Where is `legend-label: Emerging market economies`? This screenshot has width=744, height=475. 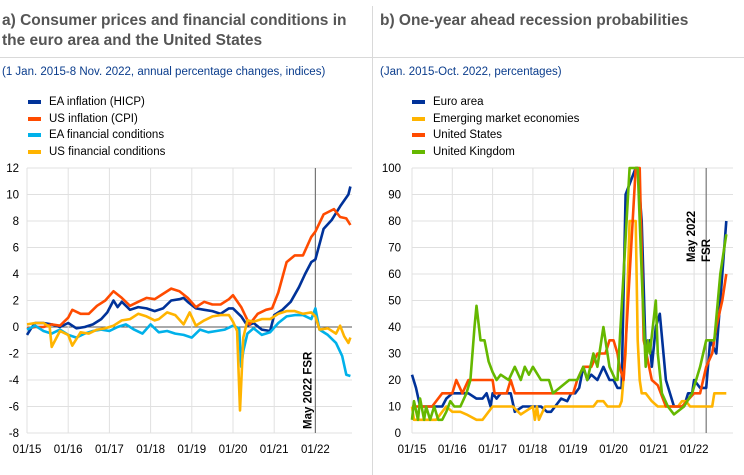
legend-label: Emerging market economies is located at coordinates (506, 118).